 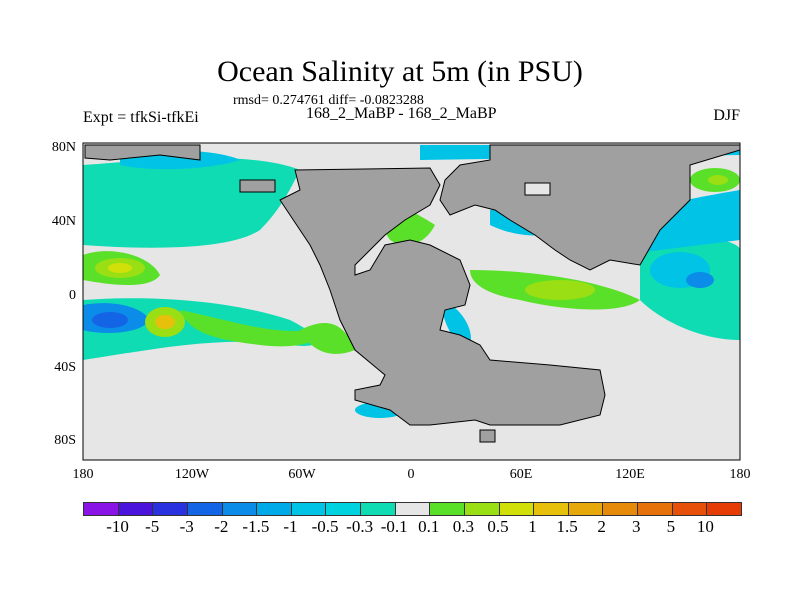 I want to click on lat-tick: 40N, so click(x=63, y=221).